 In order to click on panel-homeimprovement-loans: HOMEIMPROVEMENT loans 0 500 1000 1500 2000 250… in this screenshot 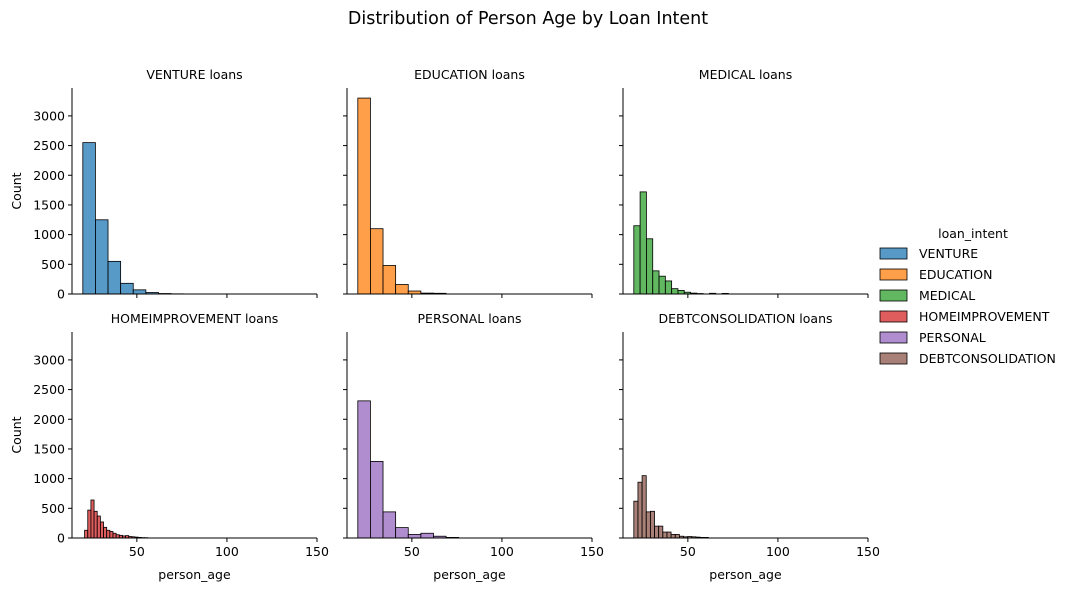, I will do `click(169, 446)`.